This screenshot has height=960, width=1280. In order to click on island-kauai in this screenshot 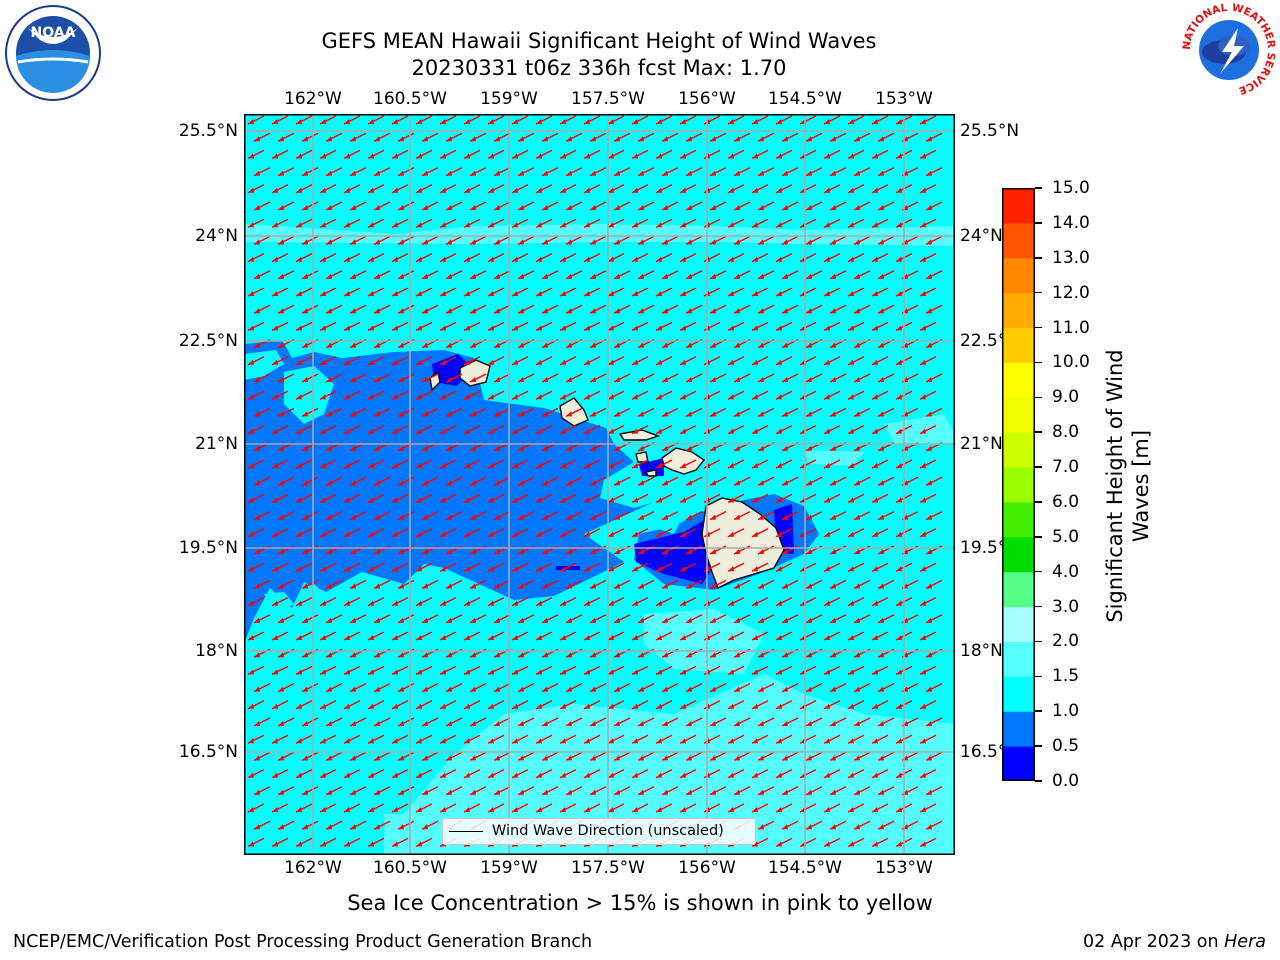, I will do `click(475, 373)`.